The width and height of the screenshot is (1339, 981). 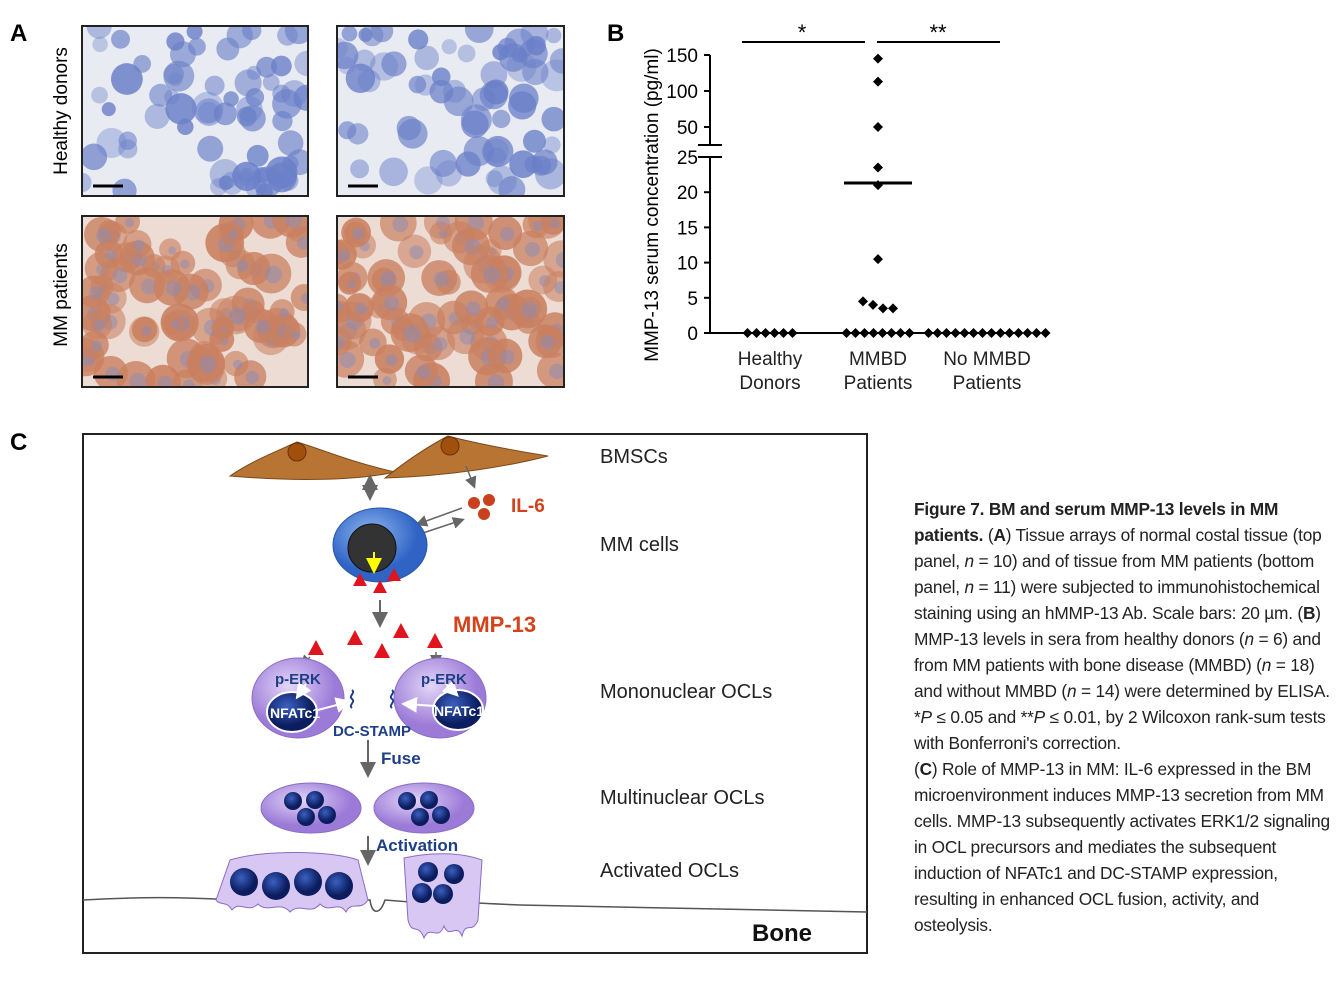 I want to click on caption-text: (, so click(x=990, y=535).